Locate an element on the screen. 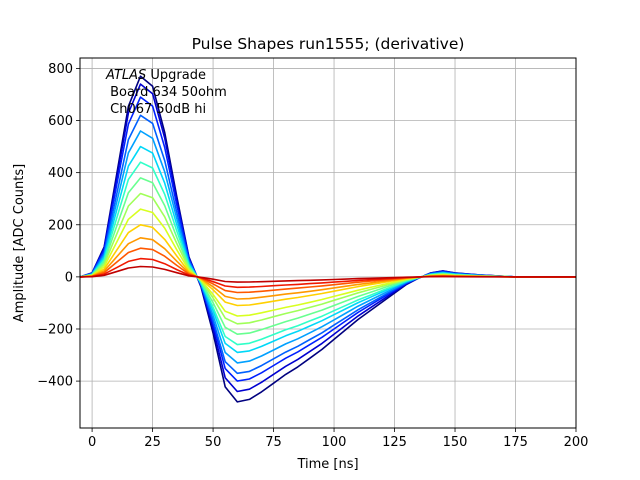 Image resolution: width=640 pixels, height=480 pixels. annotation-upgrade: Upgrade is located at coordinates (176, 75).